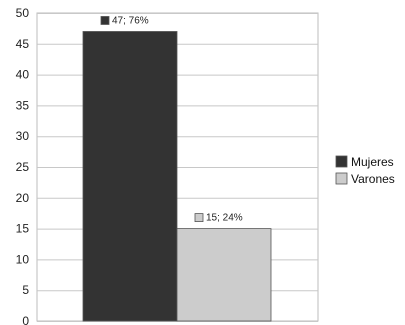 This screenshot has width=405, height=325. Describe the element at coordinates (224, 218) in the screenshot. I see `data-label-varones: 15; 24%` at that location.